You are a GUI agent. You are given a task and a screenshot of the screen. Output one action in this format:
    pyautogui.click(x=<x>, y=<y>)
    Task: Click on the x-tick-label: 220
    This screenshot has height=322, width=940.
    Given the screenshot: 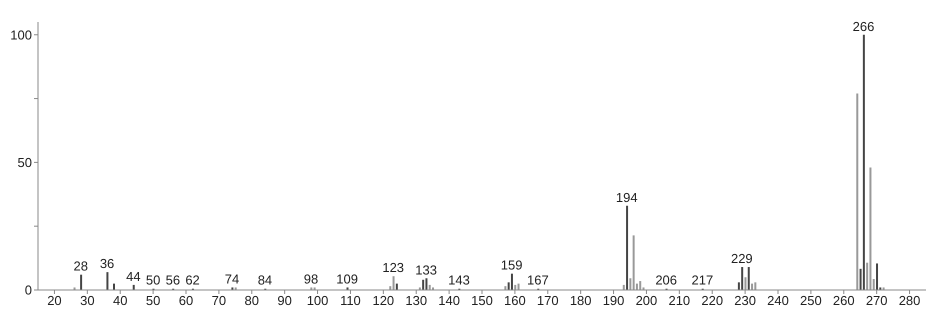 What is the action you would take?
    pyautogui.click(x=712, y=300)
    